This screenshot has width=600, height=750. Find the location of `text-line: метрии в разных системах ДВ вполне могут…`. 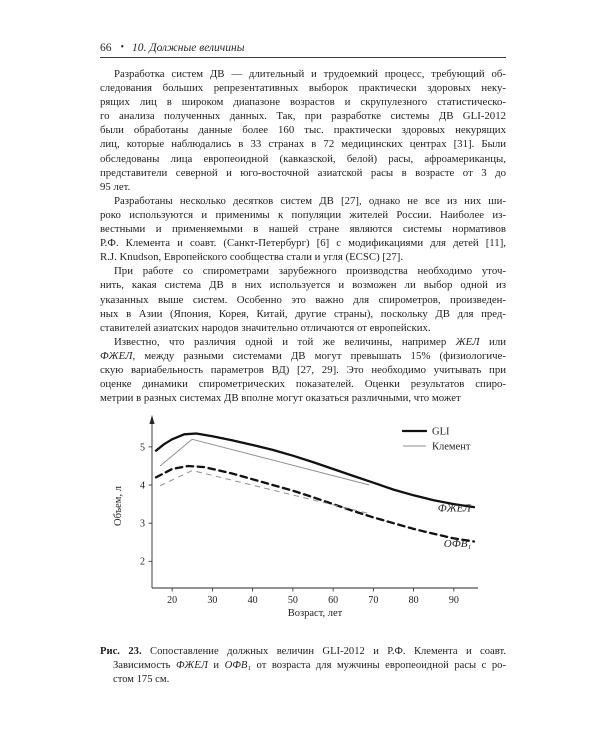

text-line: метрии в разных системах ДВ вполне могут… is located at coordinates (280, 398).